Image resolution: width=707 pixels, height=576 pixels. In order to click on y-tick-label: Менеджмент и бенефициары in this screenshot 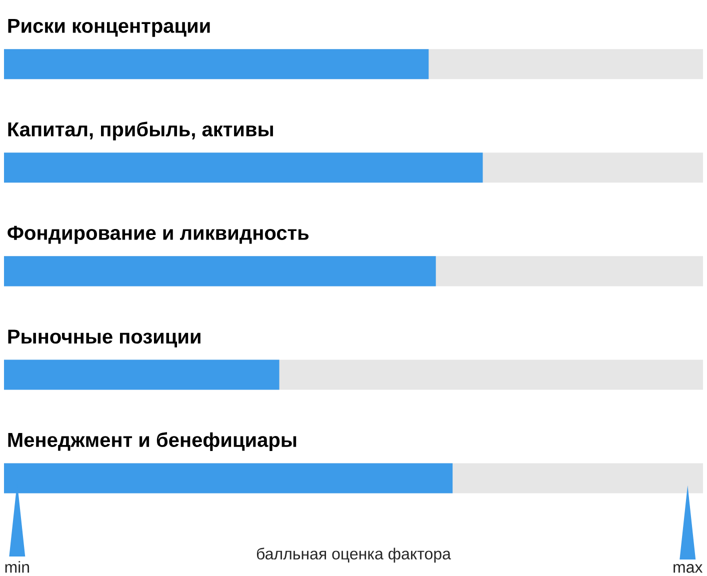, I will do `click(152, 441)`.